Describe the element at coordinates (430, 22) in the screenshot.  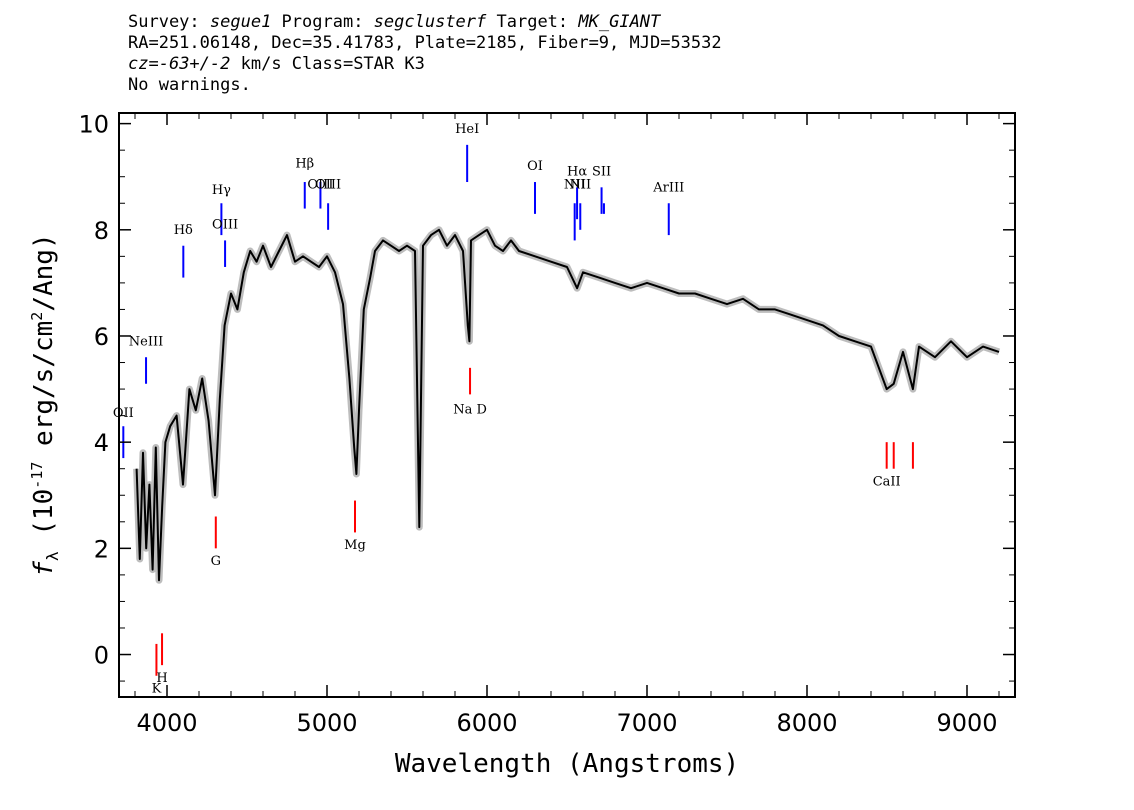
I see `program-value: segclusterf` at that location.